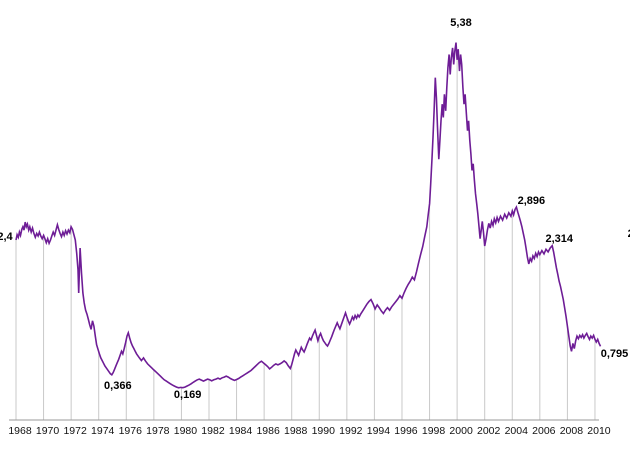 Image resolution: width=630 pixels, height=450 pixels. Describe the element at coordinates (185, 431) in the screenshot. I see `x-axis-tick-label-1980: 1980` at that location.